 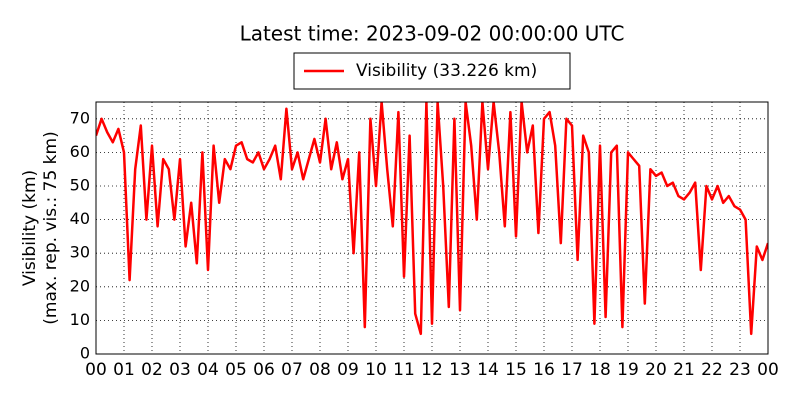 What do you see at coordinates (152, 370) in the screenshot?
I see `x-tick-label: 02` at bounding box center [152, 370].